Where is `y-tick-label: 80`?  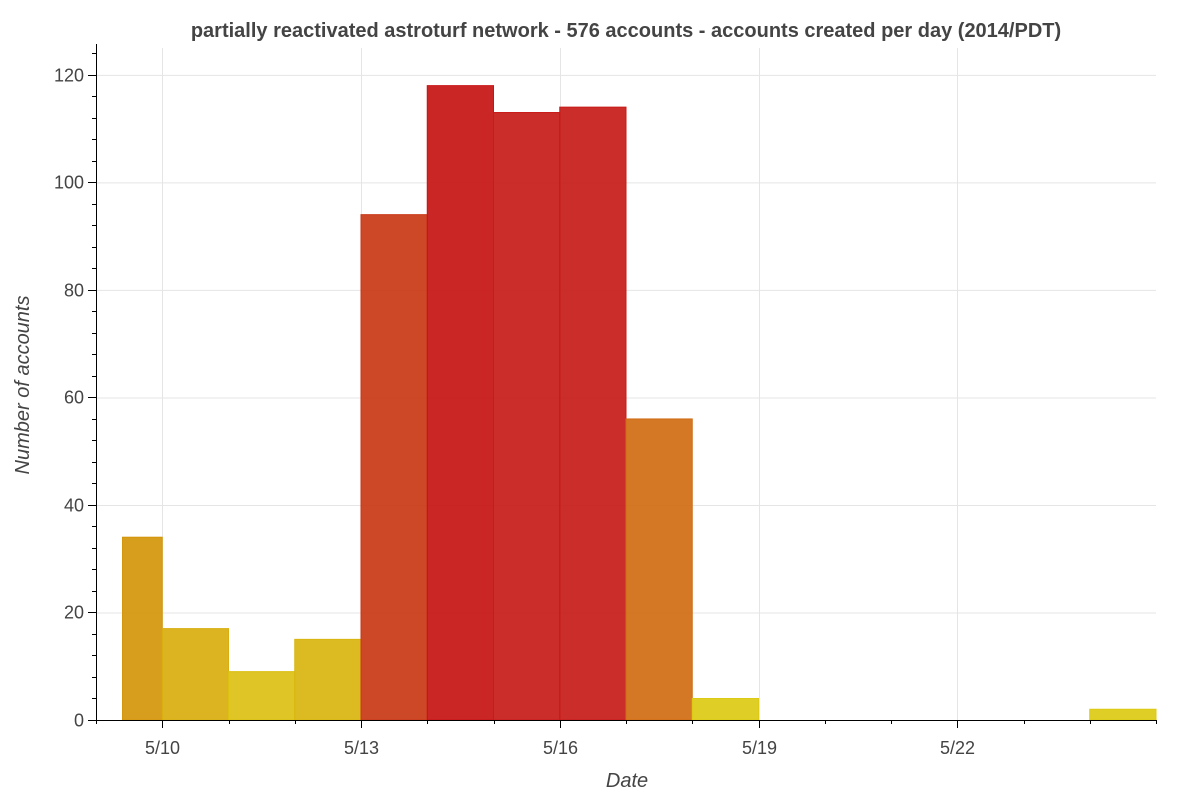
y-tick-label: 80 is located at coordinates (74, 291).